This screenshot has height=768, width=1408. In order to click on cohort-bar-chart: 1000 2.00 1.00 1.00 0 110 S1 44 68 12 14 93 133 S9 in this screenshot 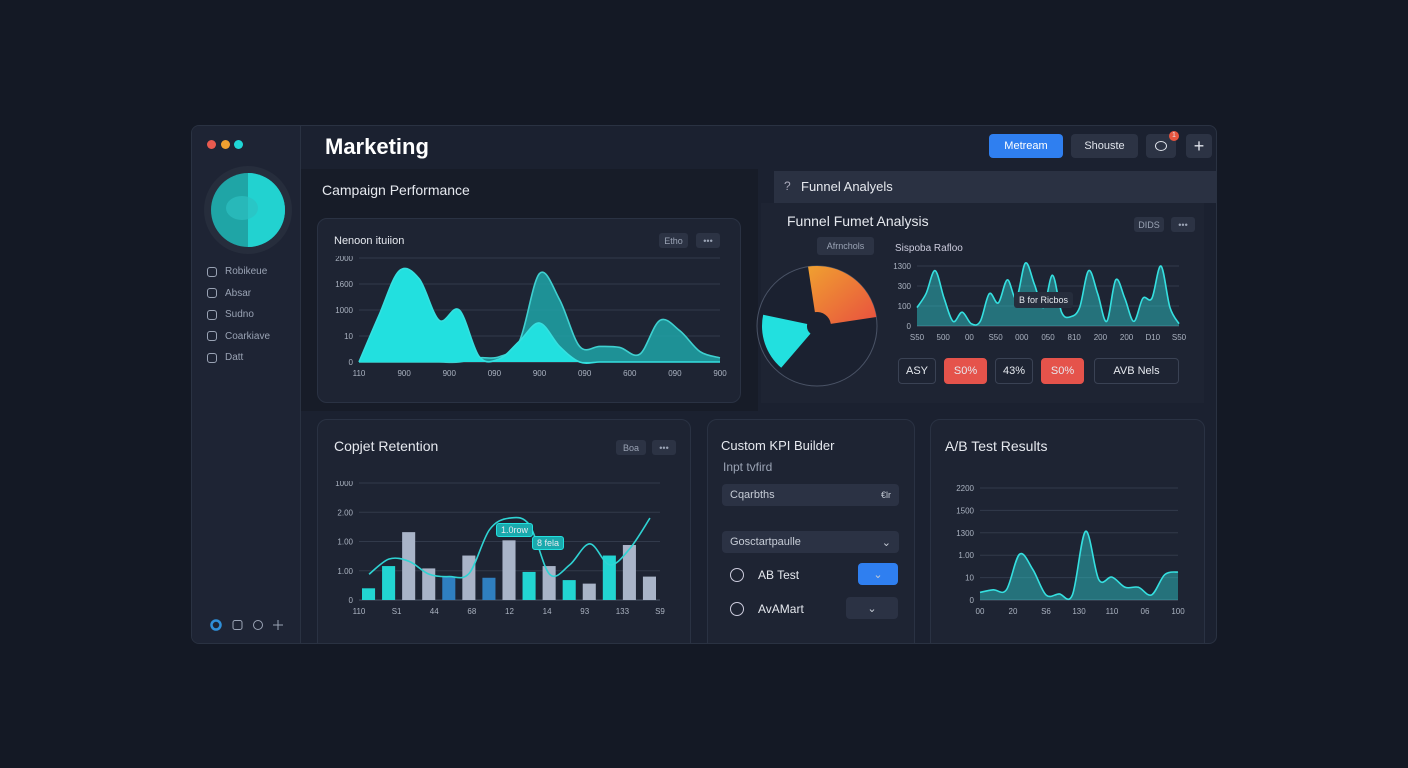, I will do `click(500, 548)`.